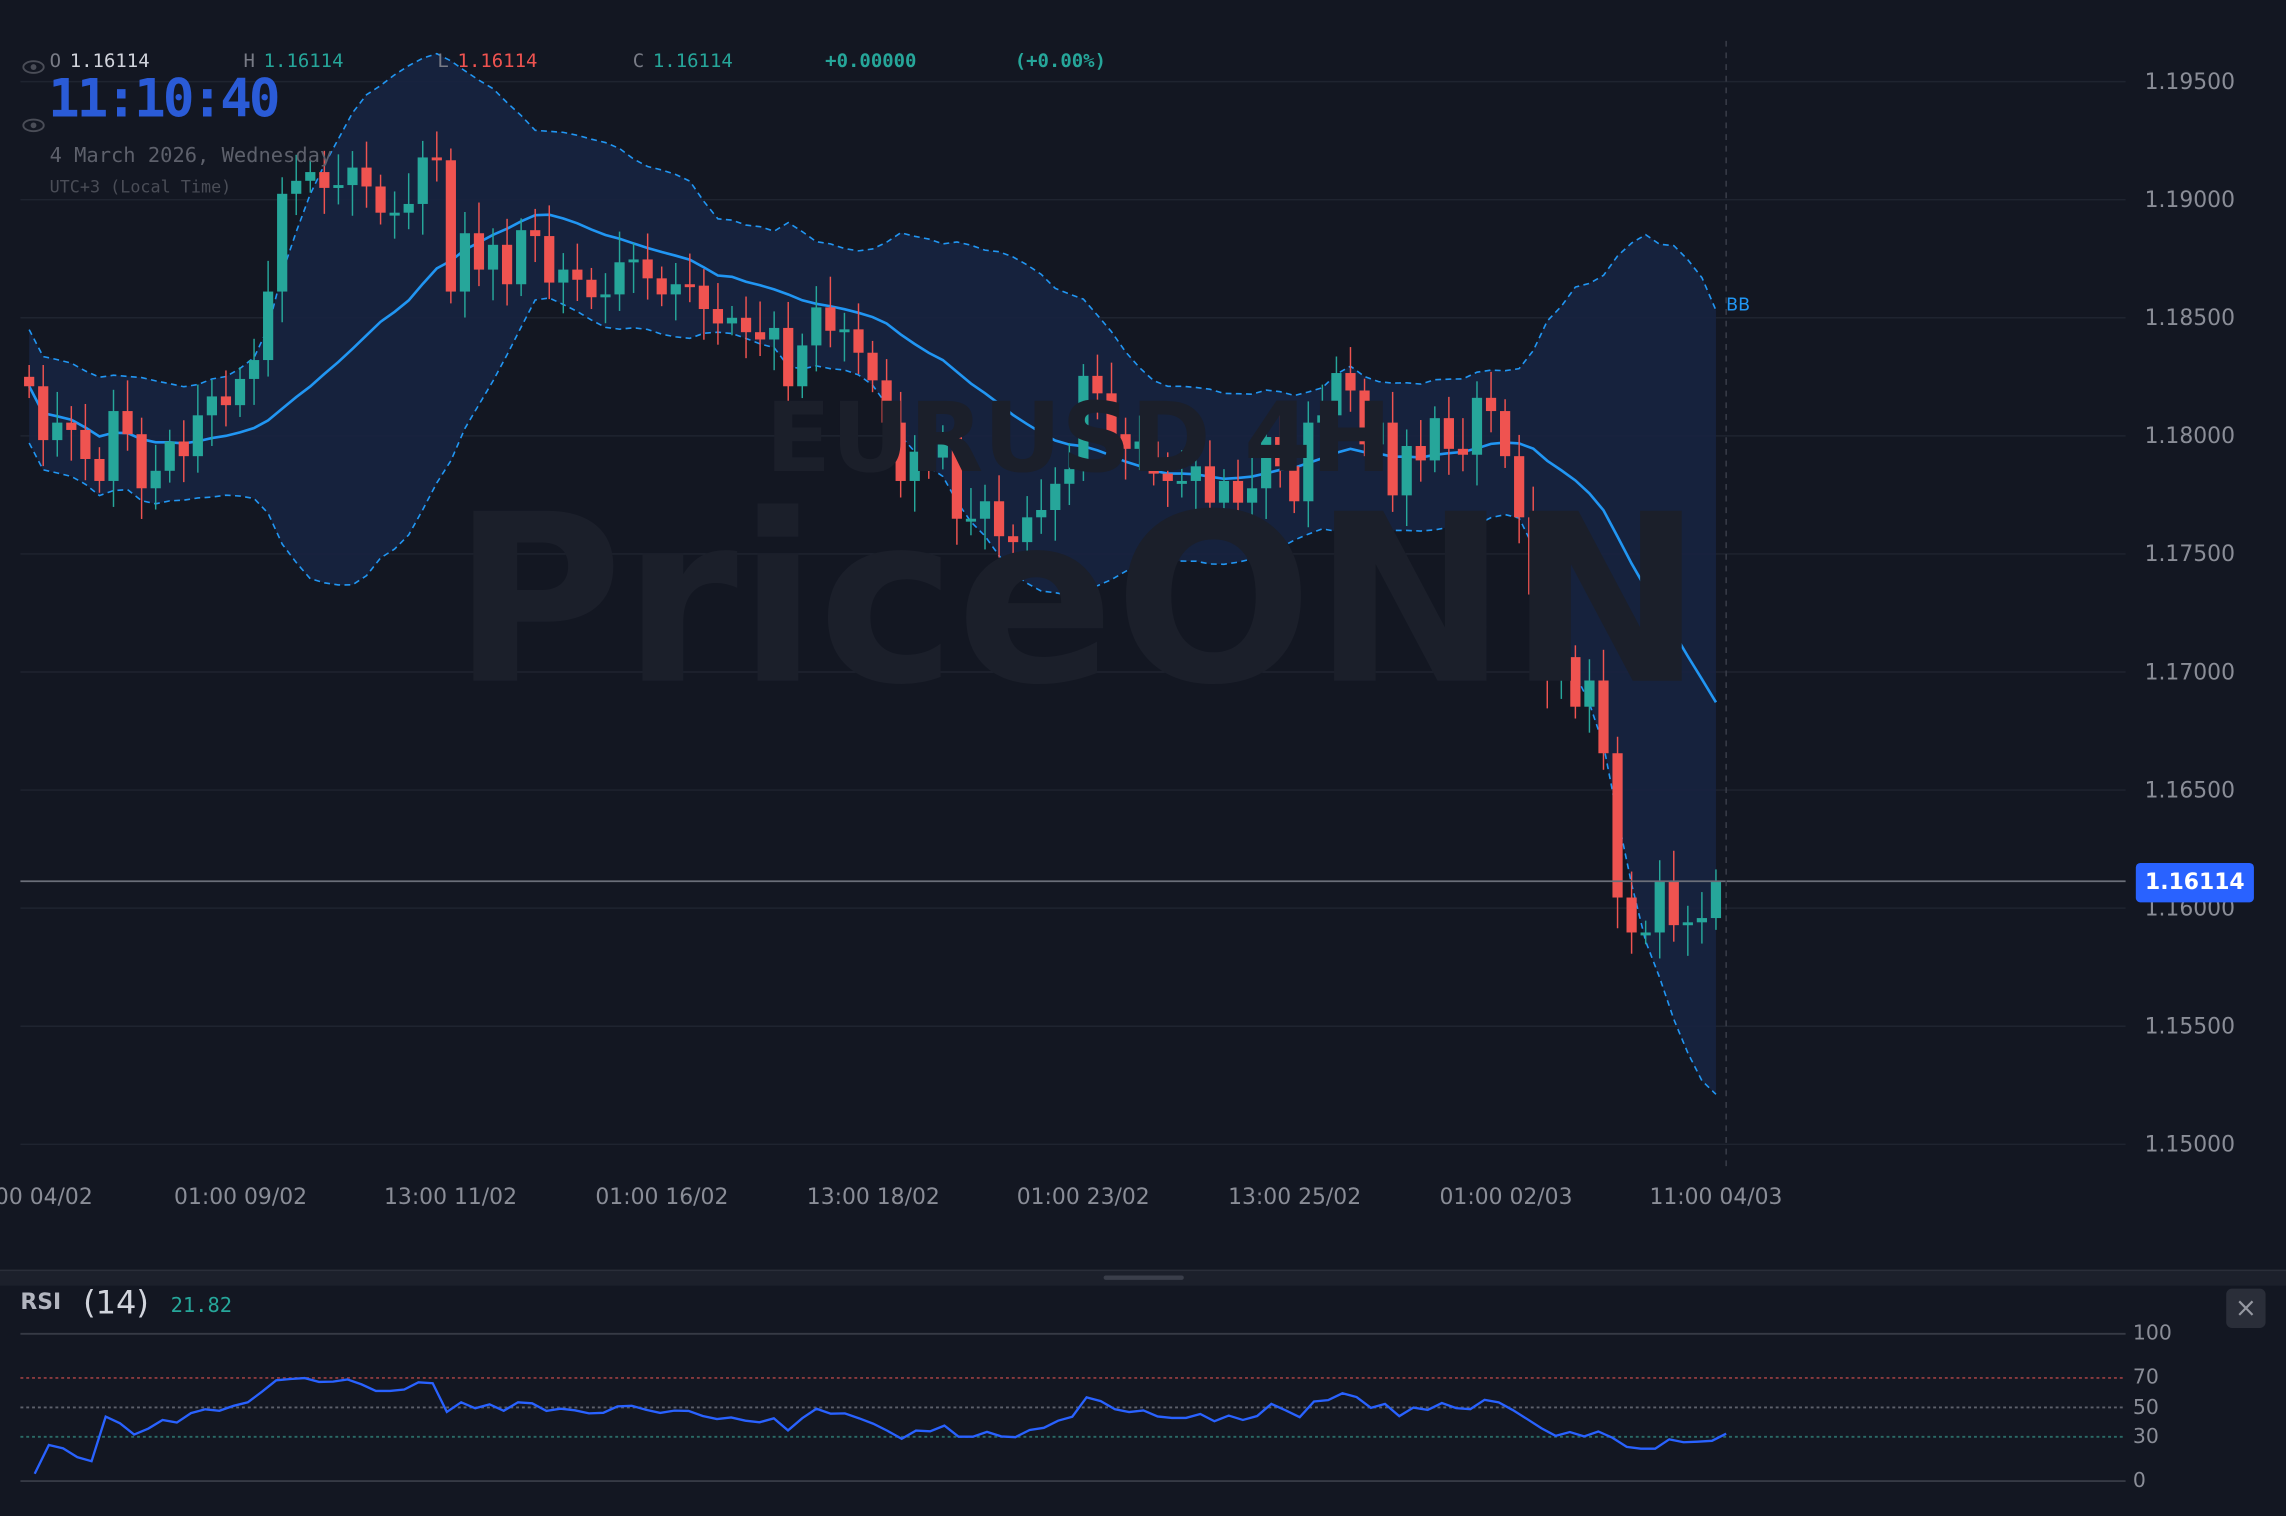 This screenshot has height=1516, width=2286. I want to click on ohlc-open: O 1.16114, so click(100, 62).